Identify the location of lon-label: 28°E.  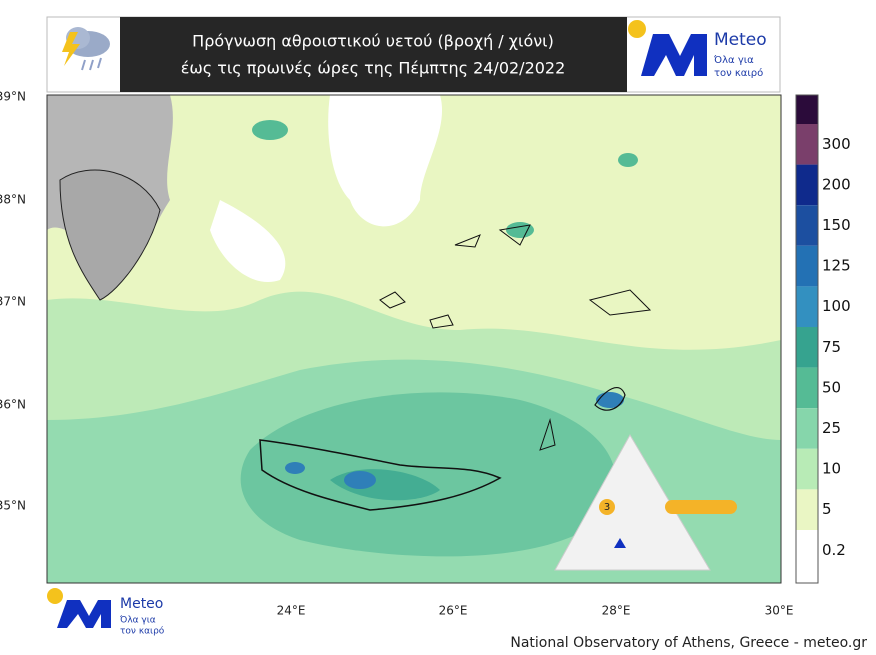
(616, 611).